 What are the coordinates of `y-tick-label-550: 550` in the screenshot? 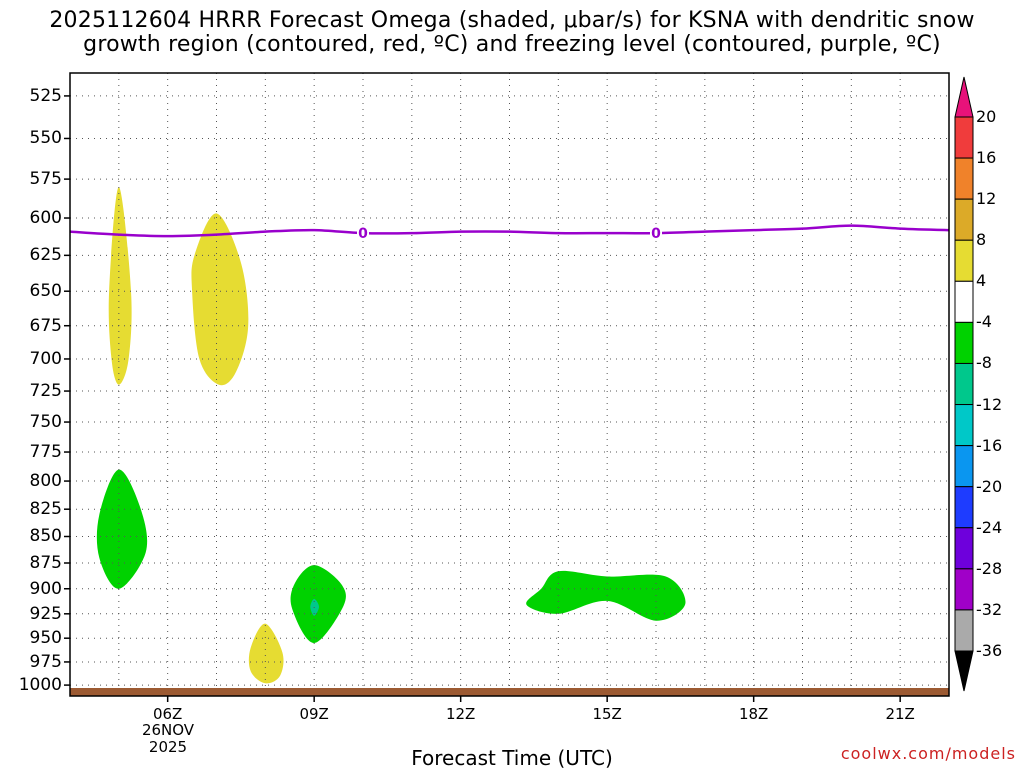 It's located at (45, 138).